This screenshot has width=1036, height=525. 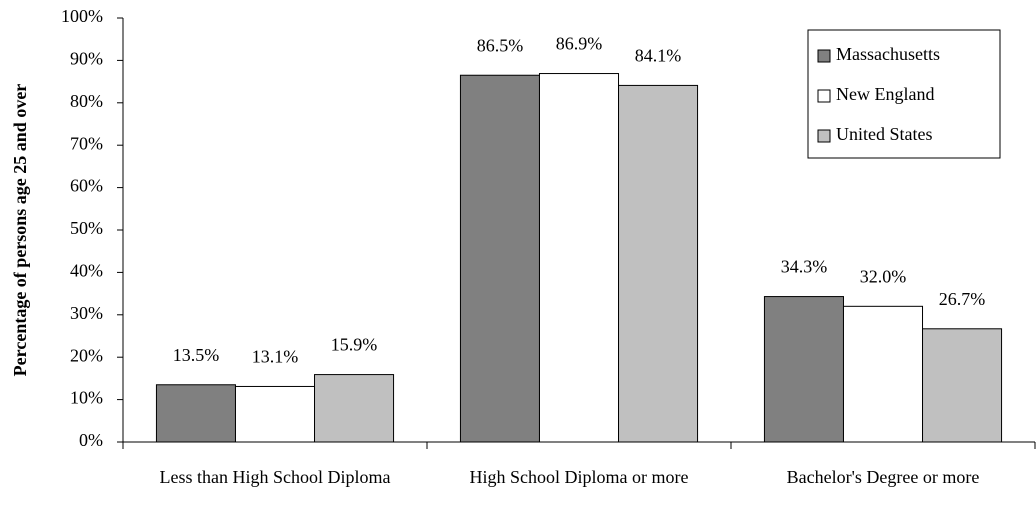 I want to click on y-tick-label: 0%, so click(x=91, y=440).